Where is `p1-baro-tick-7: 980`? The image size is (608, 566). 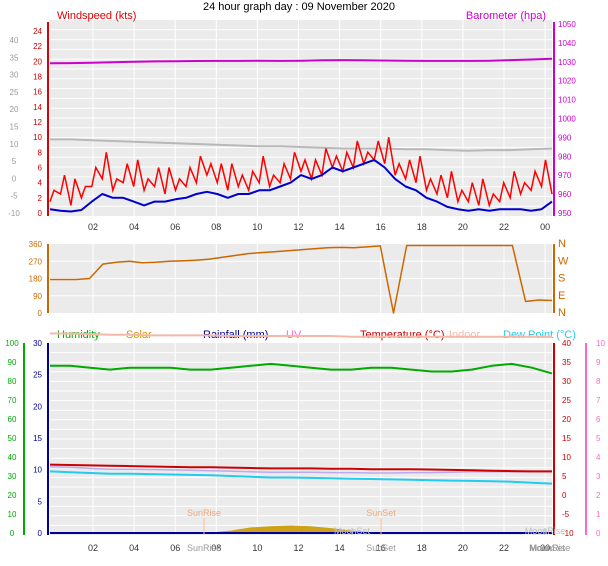 p1-baro-tick-7: 980 is located at coordinates (565, 156).